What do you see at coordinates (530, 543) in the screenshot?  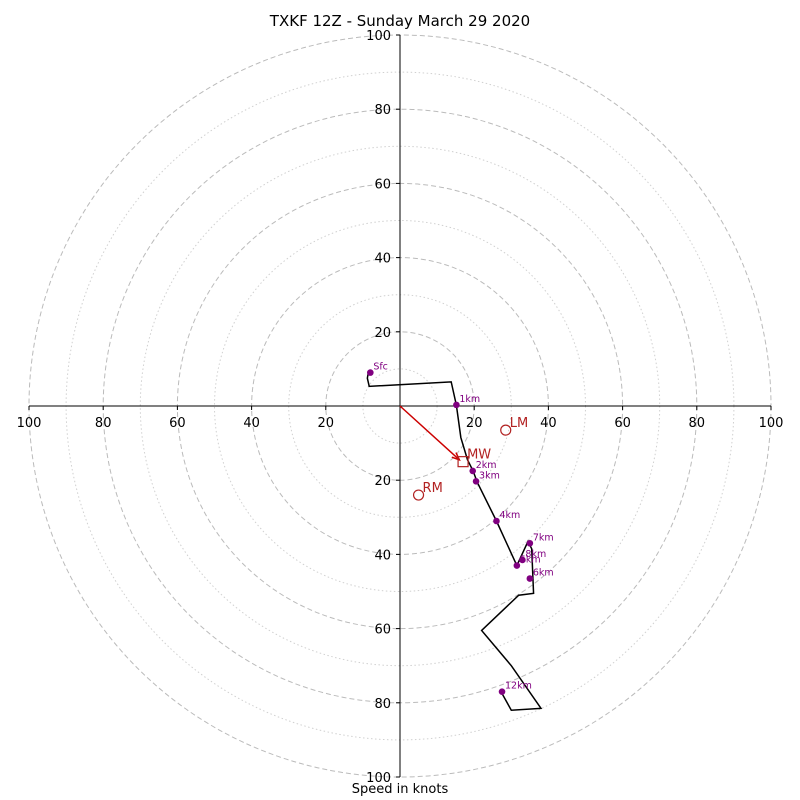 I see `height-marker-7km` at bounding box center [530, 543].